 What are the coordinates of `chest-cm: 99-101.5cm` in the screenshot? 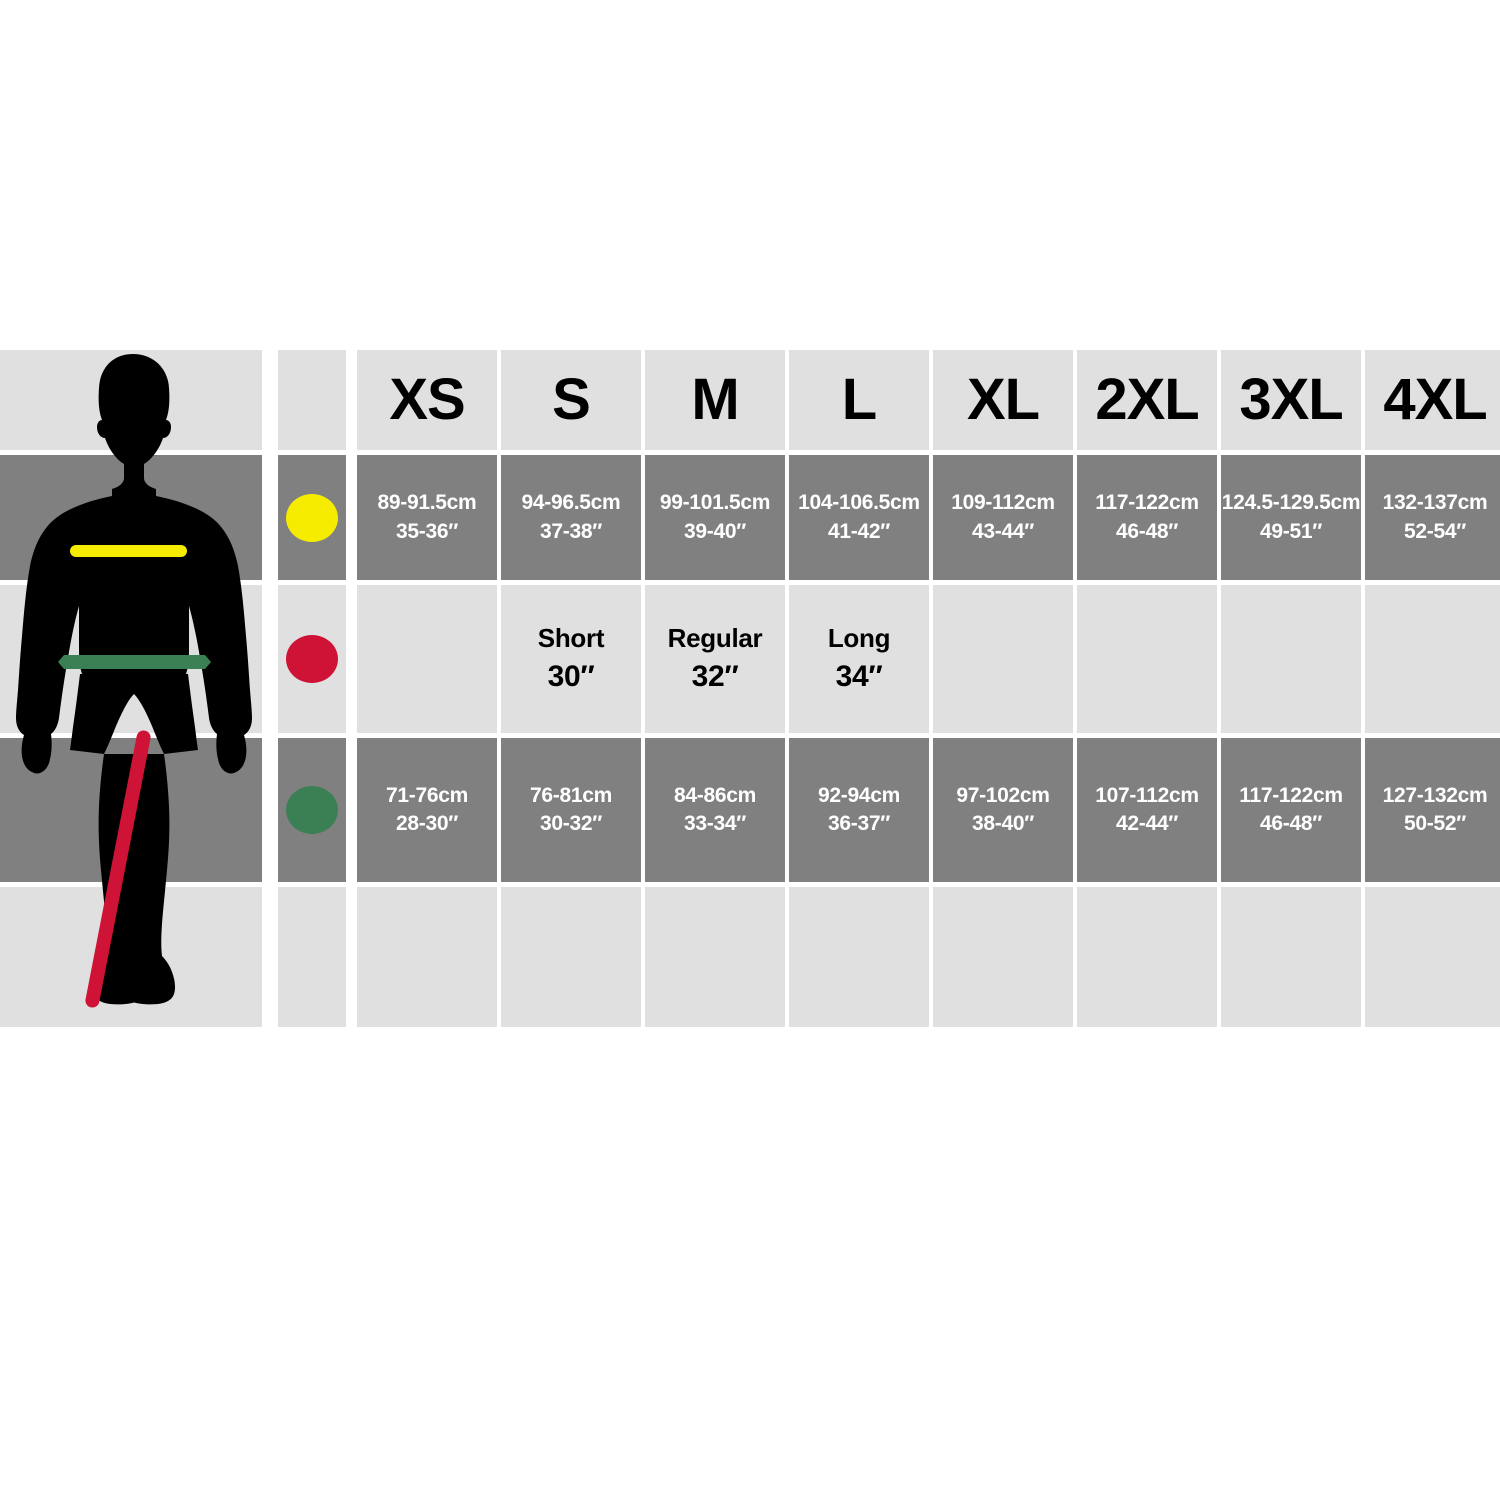 It's located at (715, 503).